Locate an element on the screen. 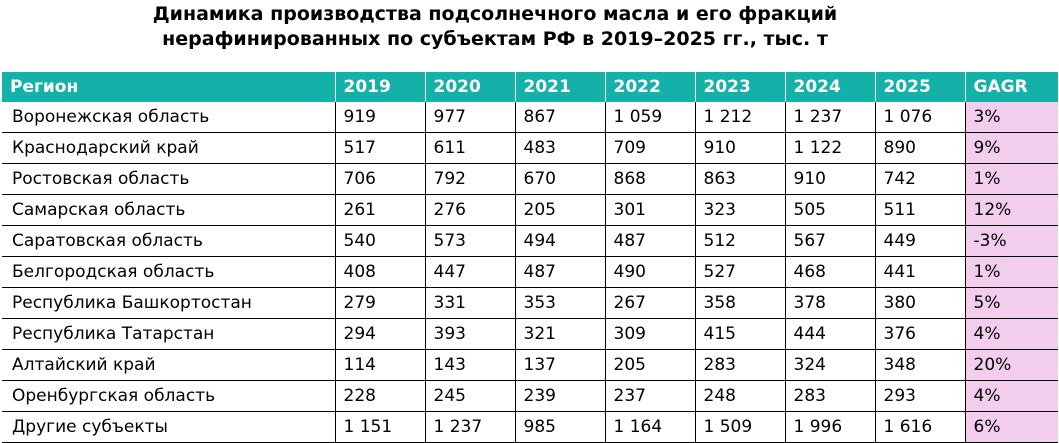 The height and width of the screenshot is (443, 1059). value-cell-2021: 483 is located at coordinates (560, 148).